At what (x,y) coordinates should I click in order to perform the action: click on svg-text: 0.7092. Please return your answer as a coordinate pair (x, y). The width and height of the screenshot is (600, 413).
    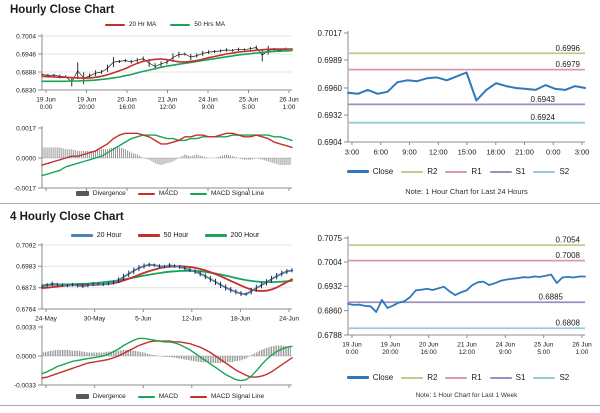
    Looking at the image, I should click on (26, 245).